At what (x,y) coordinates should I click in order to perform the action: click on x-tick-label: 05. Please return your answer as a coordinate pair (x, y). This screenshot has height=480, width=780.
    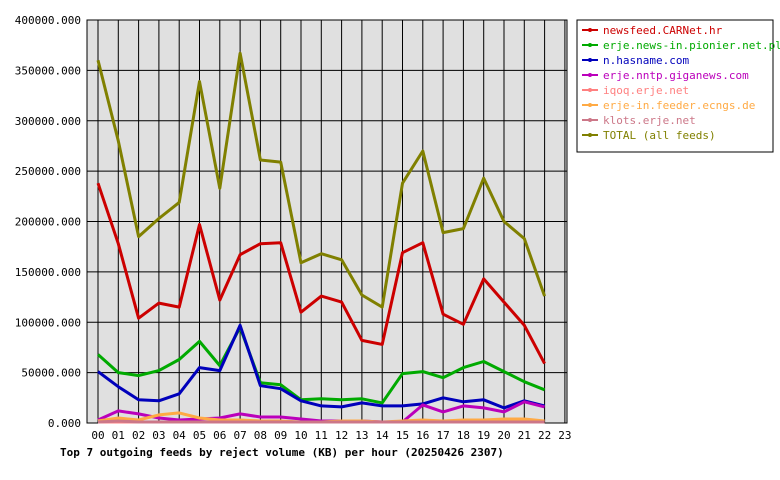
    Looking at the image, I should click on (199, 435).